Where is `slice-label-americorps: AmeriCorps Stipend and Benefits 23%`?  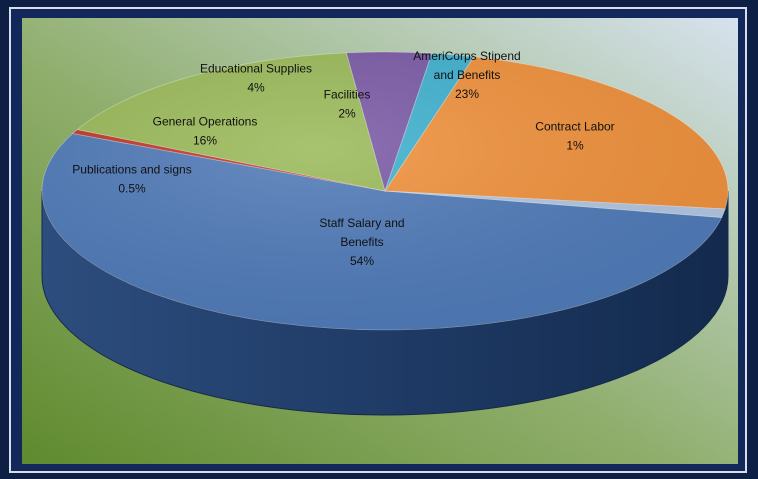 slice-label-americorps: AmeriCorps Stipend and Benefits 23% is located at coordinates (466, 75).